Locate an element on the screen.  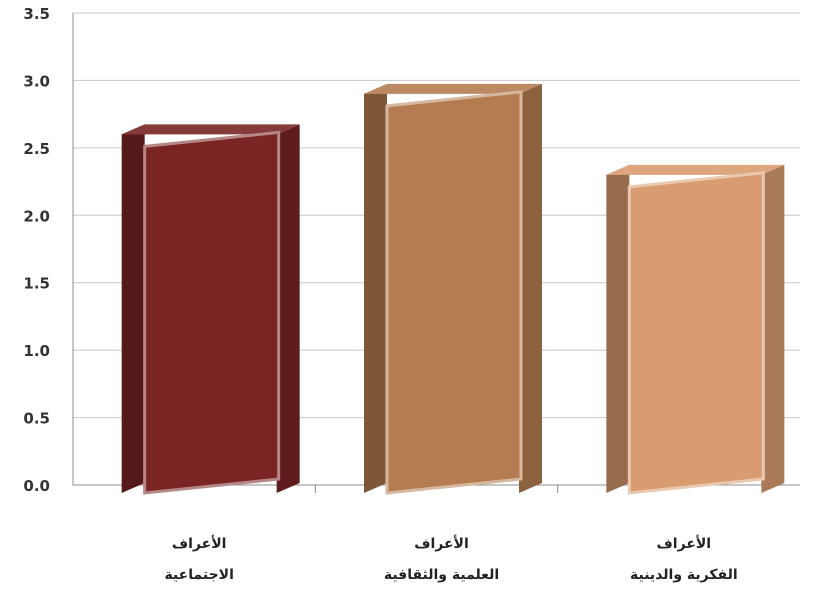
y-tick-label: 1.5 is located at coordinates (36, 284).